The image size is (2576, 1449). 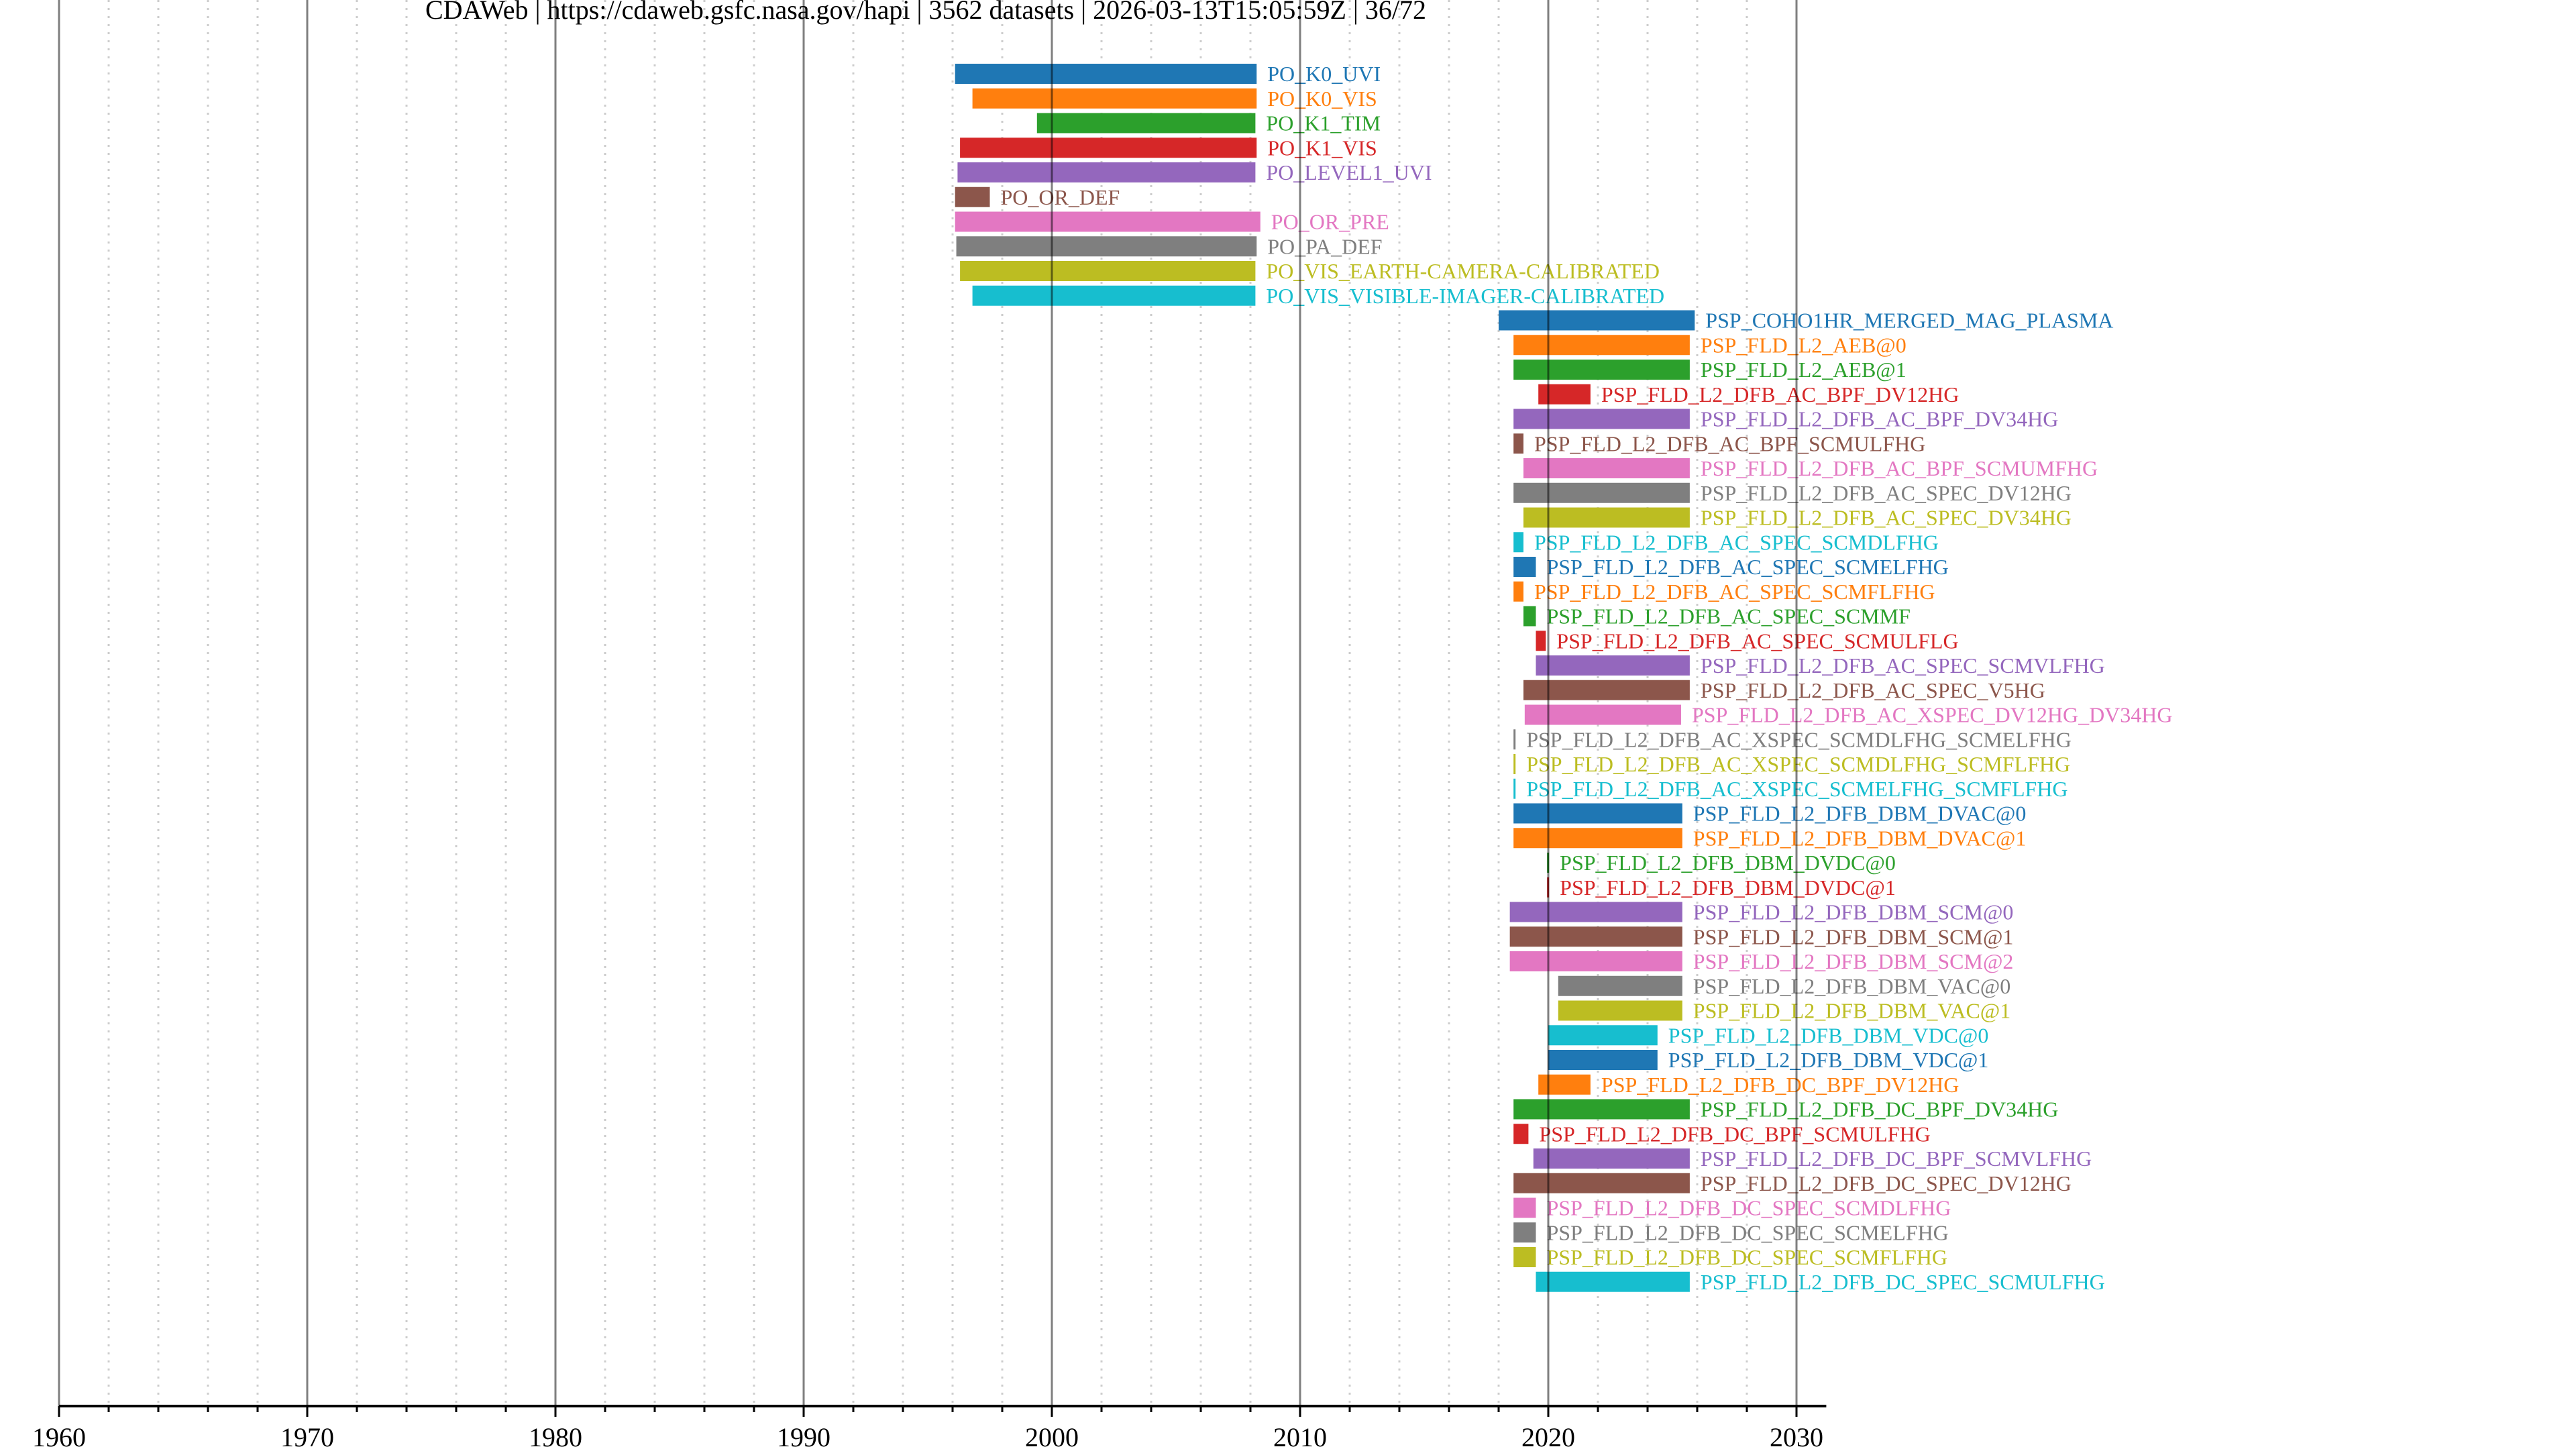 What do you see at coordinates (1322, 148) in the screenshot?
I see `dataset-label: PO_K1_VIS` at bounding box center [1322, 148].